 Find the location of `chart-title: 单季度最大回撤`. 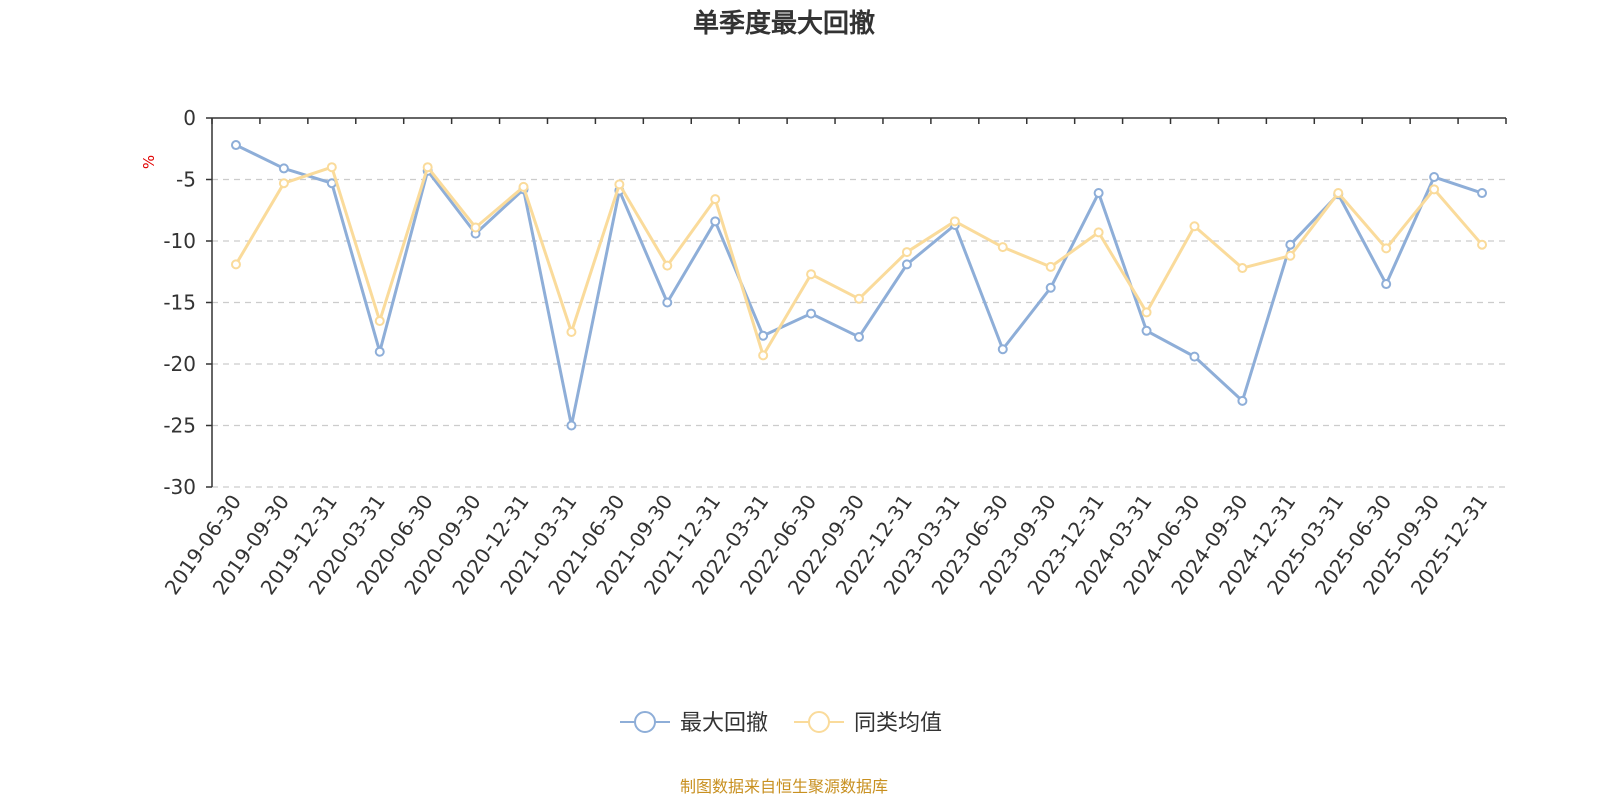

chart-title: 单季度最大回撤 is located at coordinates (784, 23).